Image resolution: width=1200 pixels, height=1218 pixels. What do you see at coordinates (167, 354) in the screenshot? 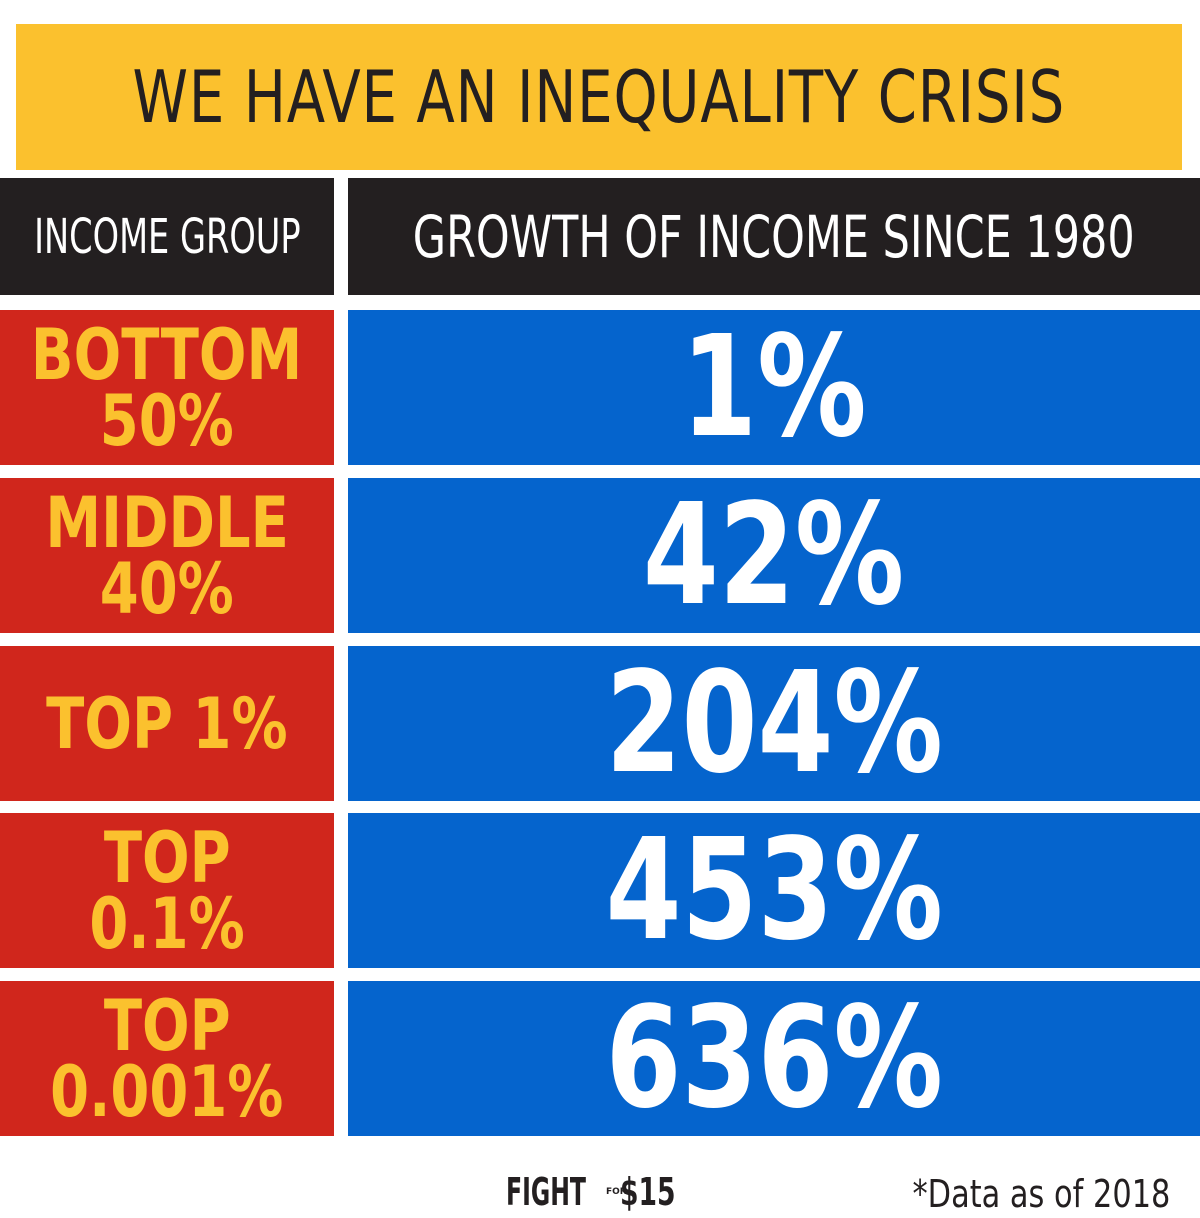
I see `income-group-label-line1: BOTTOM` at bounding box center [167, 354].